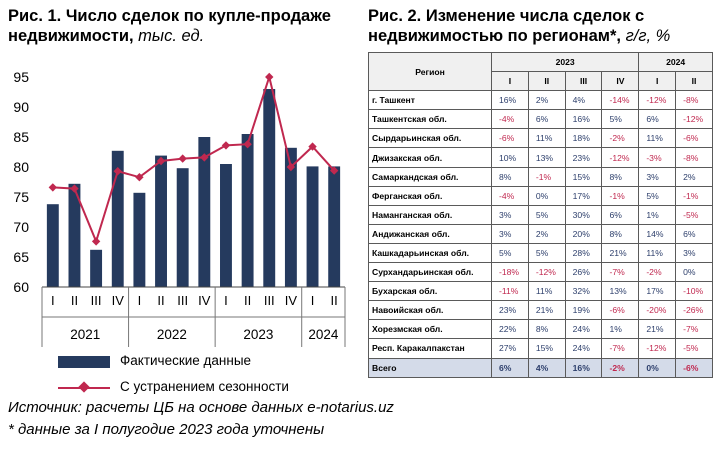 This screenshot has width=720, height=454. Describe the element at coordinates (510, 291) in the screenshot. I see `value-cell: -11%` at that location.